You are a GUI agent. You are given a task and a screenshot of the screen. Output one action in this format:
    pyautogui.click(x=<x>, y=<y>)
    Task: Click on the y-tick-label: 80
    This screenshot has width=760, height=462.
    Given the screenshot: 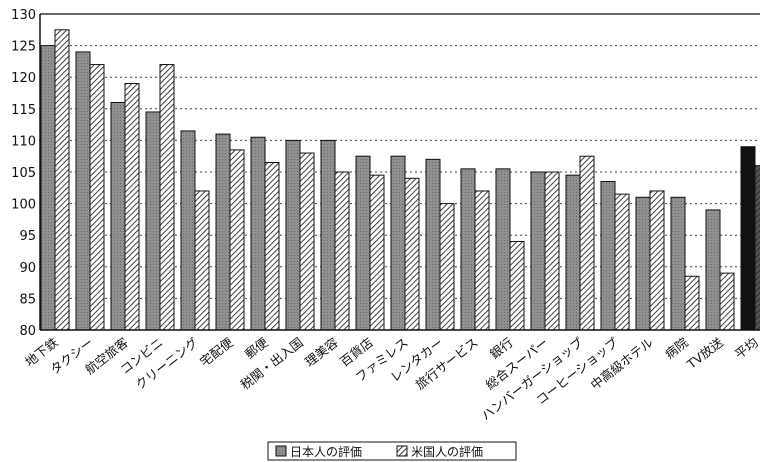 What is the action you would take?
    pyautogui.click(x=27, y=331)
    